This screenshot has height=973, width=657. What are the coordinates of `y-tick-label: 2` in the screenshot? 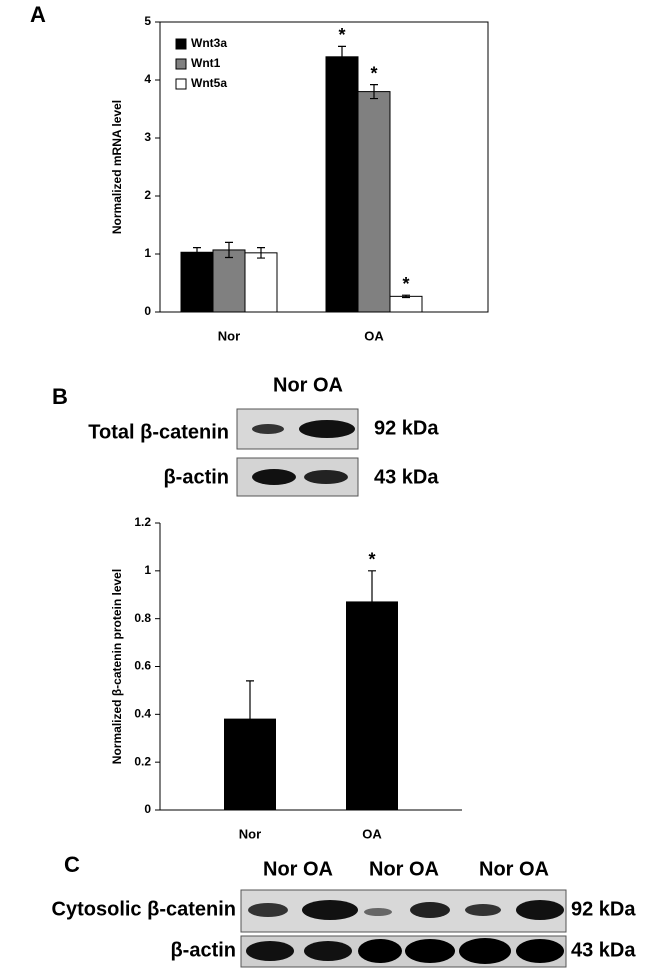 It's located at (147, 195).